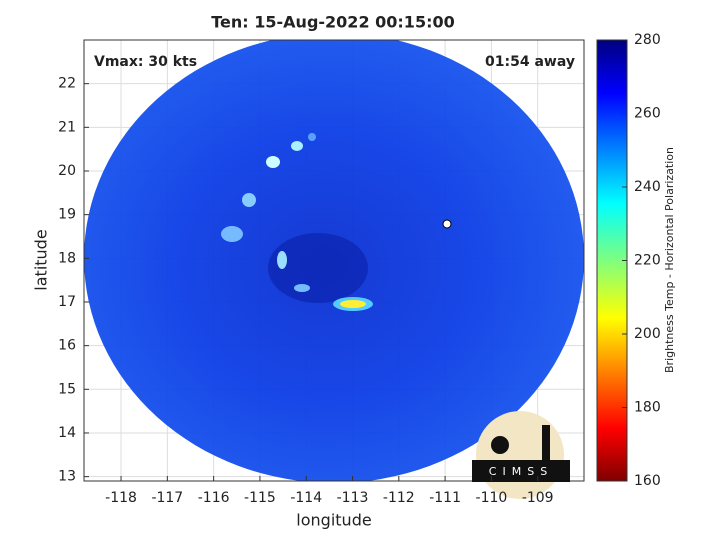 The width and height of the screenshot is (720, 540). What do you see at coordinates (214, 498) in the screenshot?
I see `x-tick-label: -116` at bounding box center [214, 498].